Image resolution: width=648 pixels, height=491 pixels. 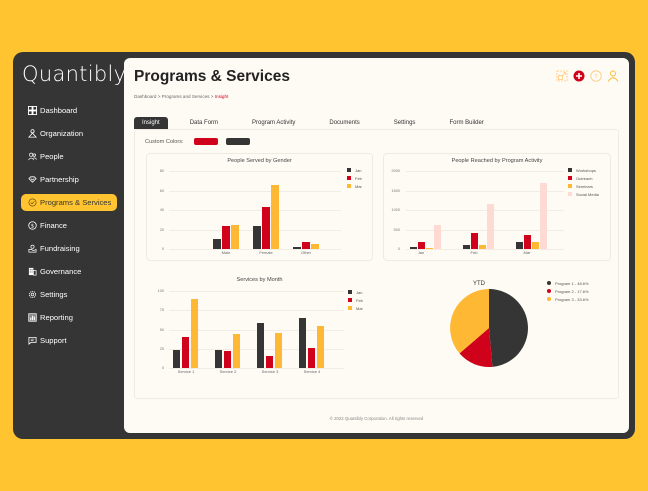 I want to click on bar-mar-social-media, so click(x=543, y=216).